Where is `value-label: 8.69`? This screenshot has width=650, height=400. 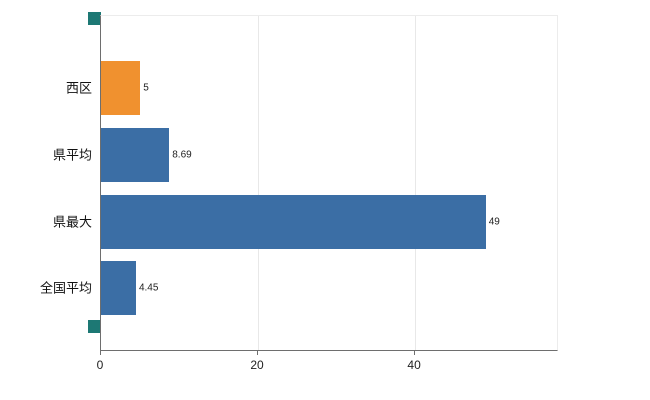
value-label: 8.69 is located at coordinates (182, 155).